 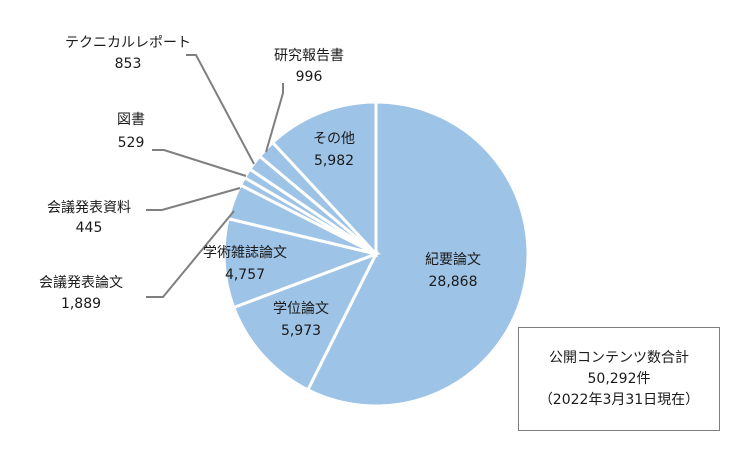 I want to click on slice-label-kaigi-ronbun-value: 1,889, so click(x=81, y=304).